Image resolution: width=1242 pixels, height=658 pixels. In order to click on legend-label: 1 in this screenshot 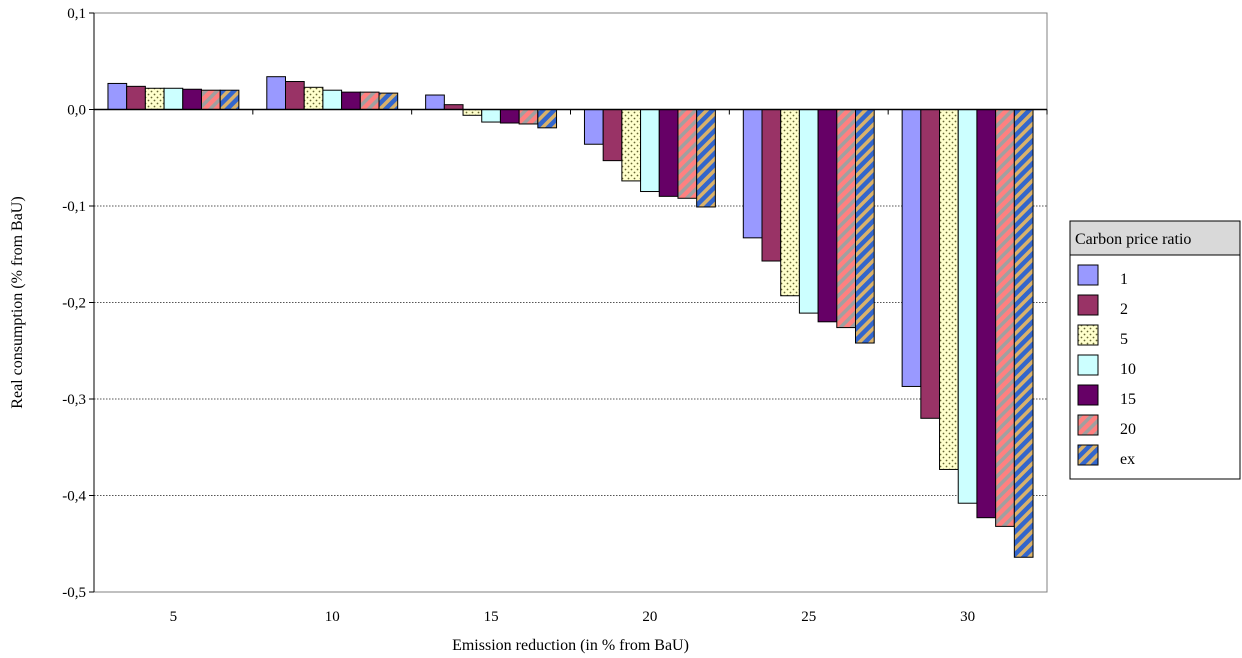, I will do `click(1124, 279)`.